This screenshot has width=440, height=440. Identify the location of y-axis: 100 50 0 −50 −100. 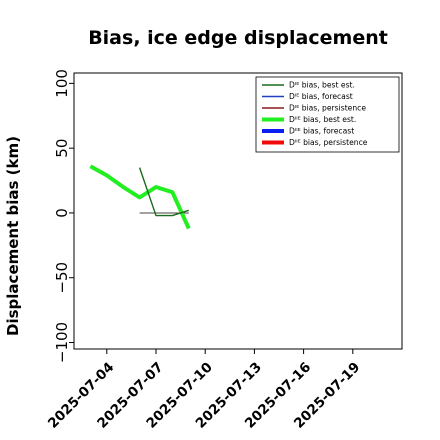
(63, 216).